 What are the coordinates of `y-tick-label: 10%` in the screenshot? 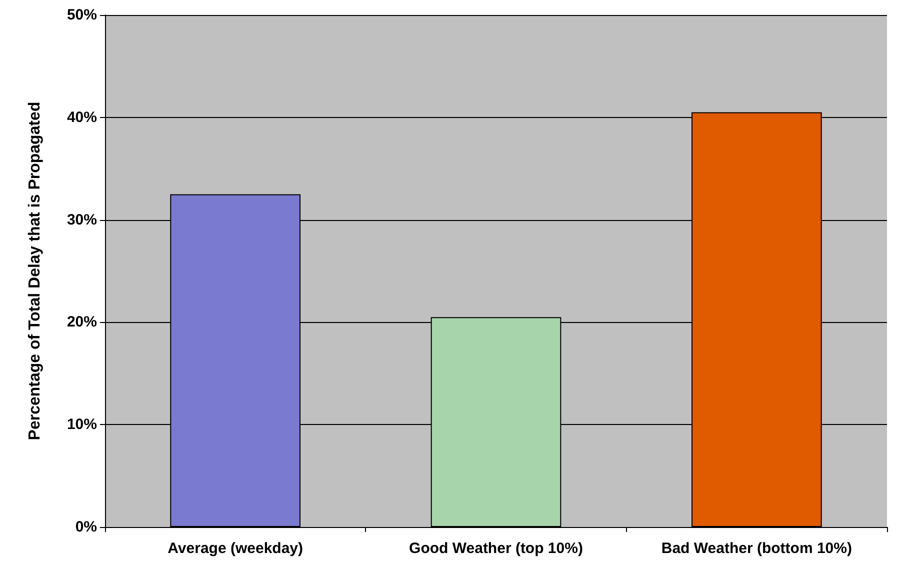 It's located at (81, 425).